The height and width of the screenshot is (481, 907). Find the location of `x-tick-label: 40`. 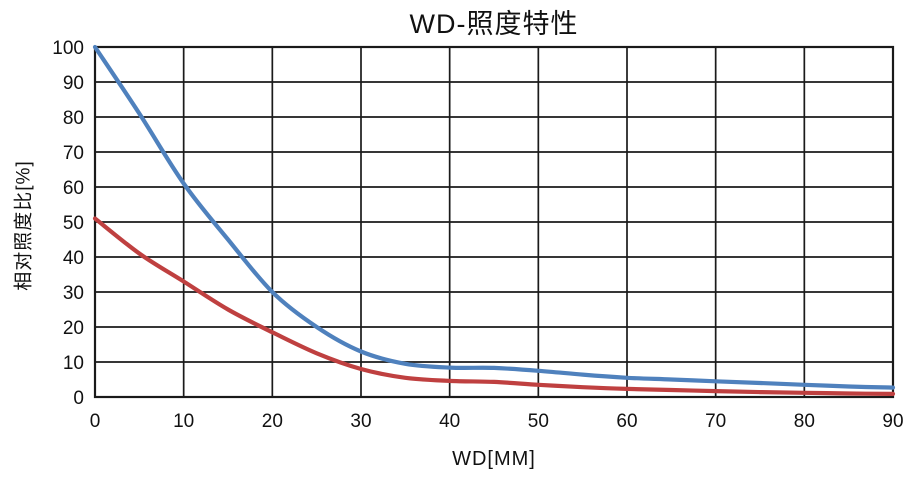

x-tick-label: 40 is located at coordinates (449, 421).